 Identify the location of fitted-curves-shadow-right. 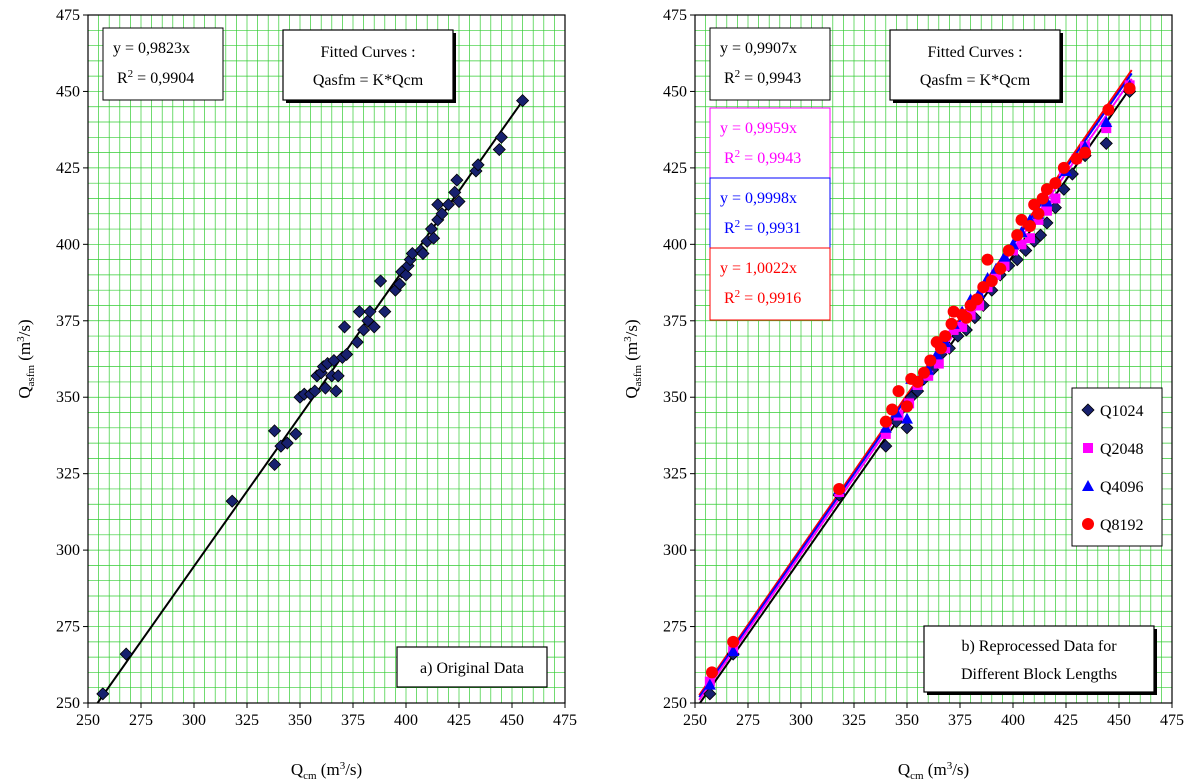
(1061, 68).